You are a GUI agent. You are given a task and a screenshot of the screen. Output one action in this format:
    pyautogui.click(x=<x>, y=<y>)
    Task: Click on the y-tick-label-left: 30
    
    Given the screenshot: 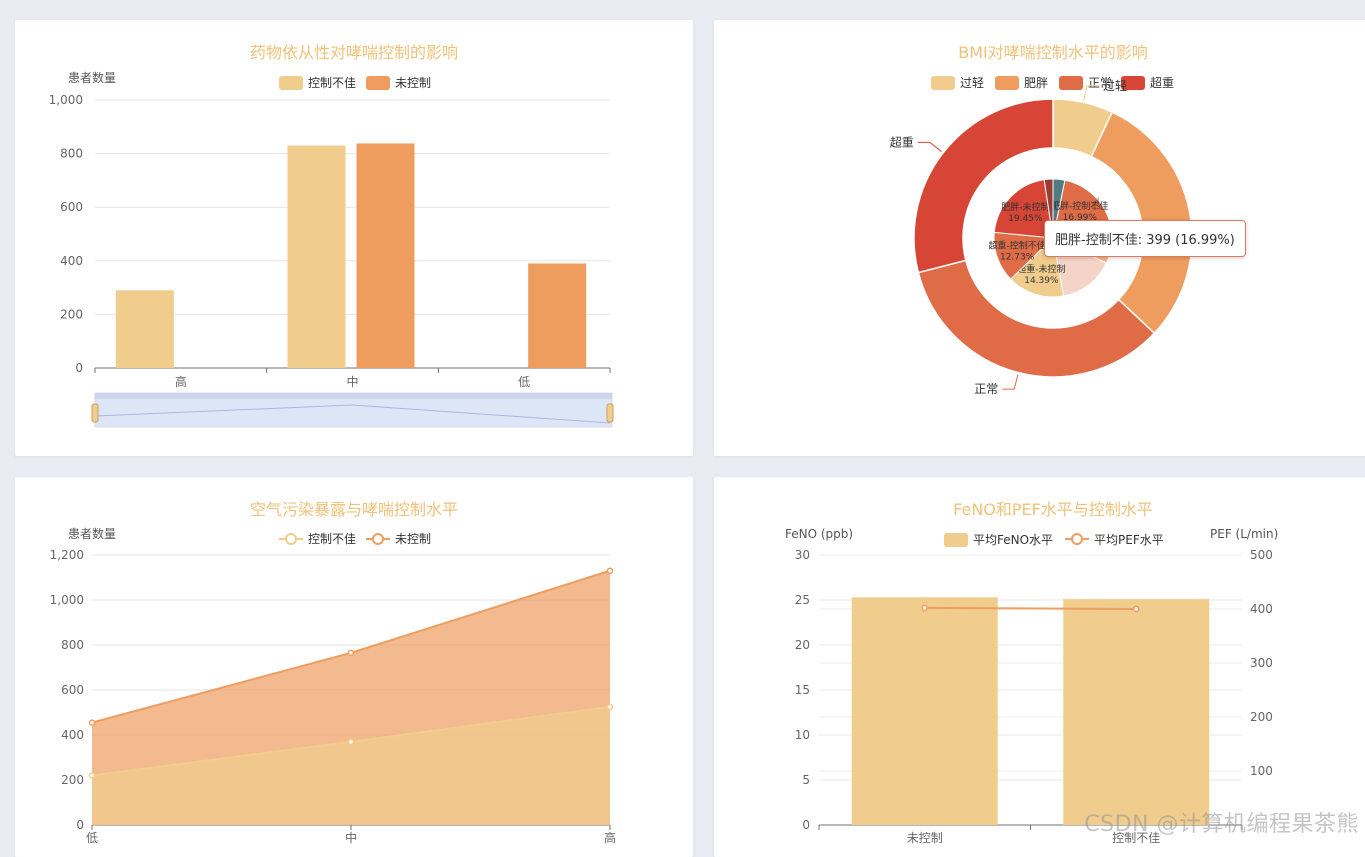 What is the action you would take?
    pyautogui.click(x=802, y=555)
    